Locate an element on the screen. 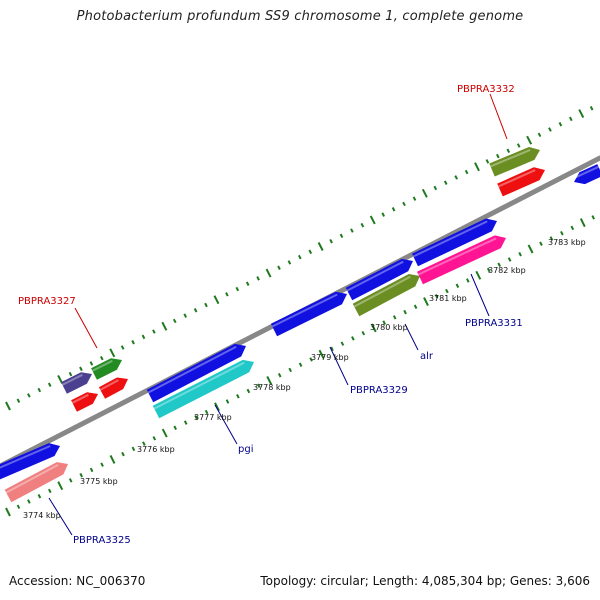 The image size is (600, 600). leader-PBPRA3329 is located at coordinates (339, 366).